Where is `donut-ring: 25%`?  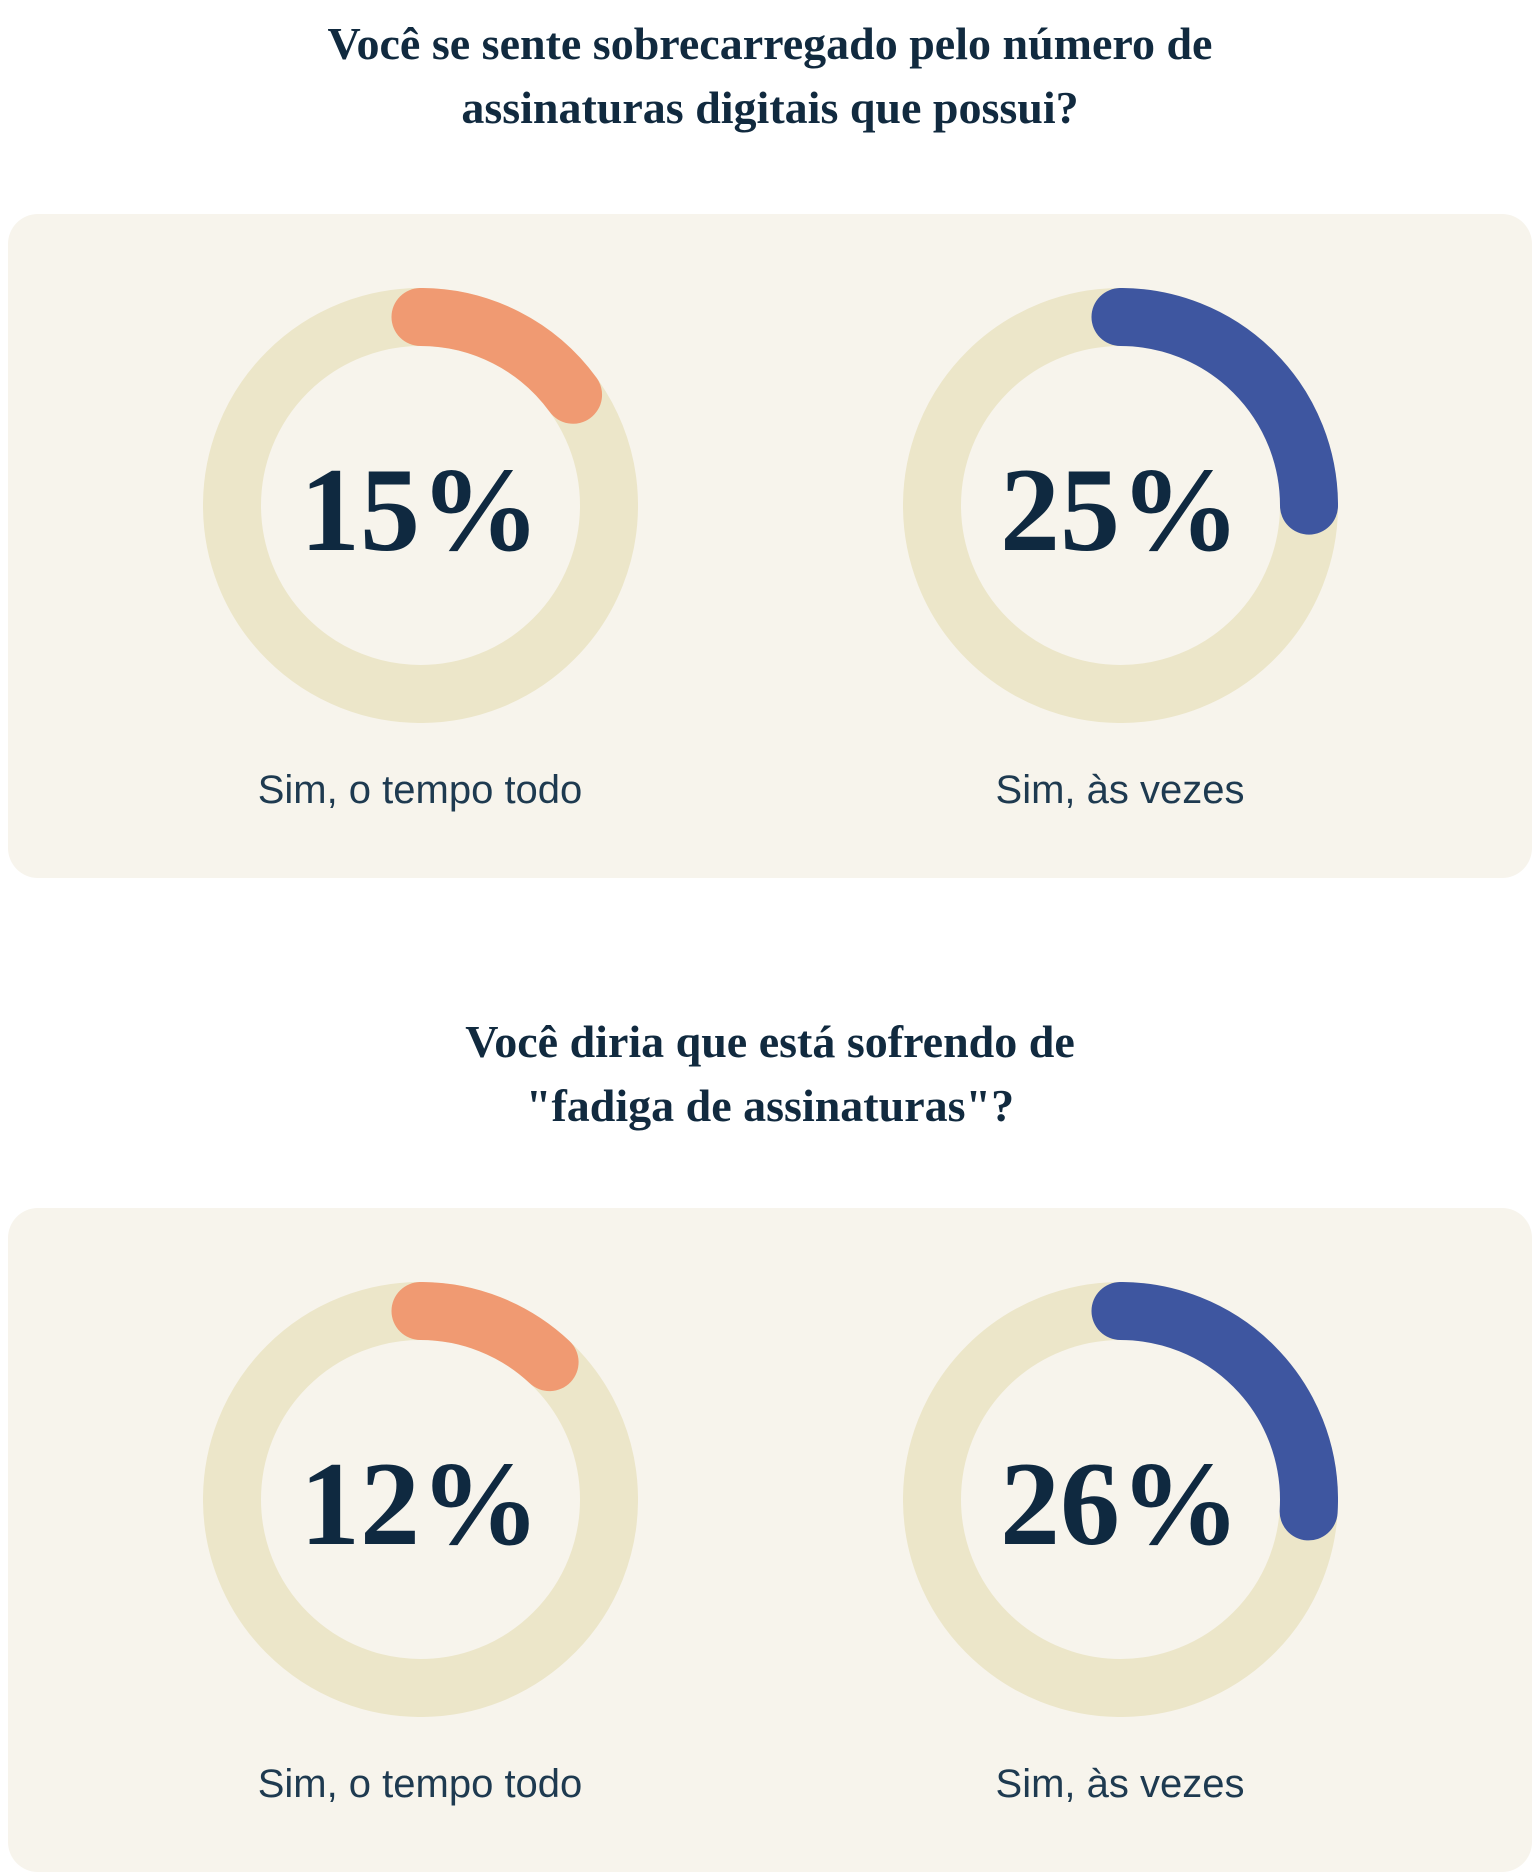
donut-ring: 25% is located at coordinates (1120, 505).